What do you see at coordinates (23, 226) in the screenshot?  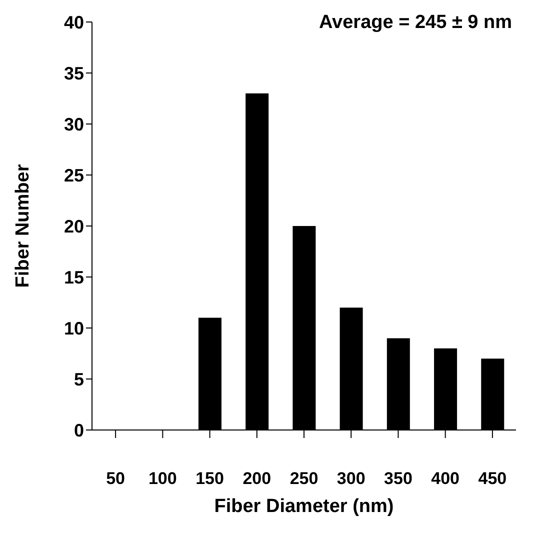 I see `y-axis-title: Fiber Number` at bounding box center [23, 226].